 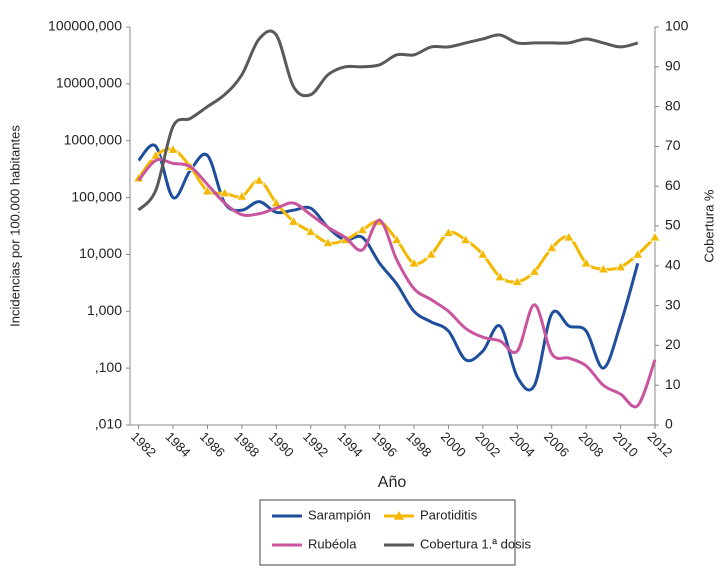 What do you see at coordinates (281, 444) in the screenshot?
I see `x-tick-label: 1990` at bounding box center [281, 444].